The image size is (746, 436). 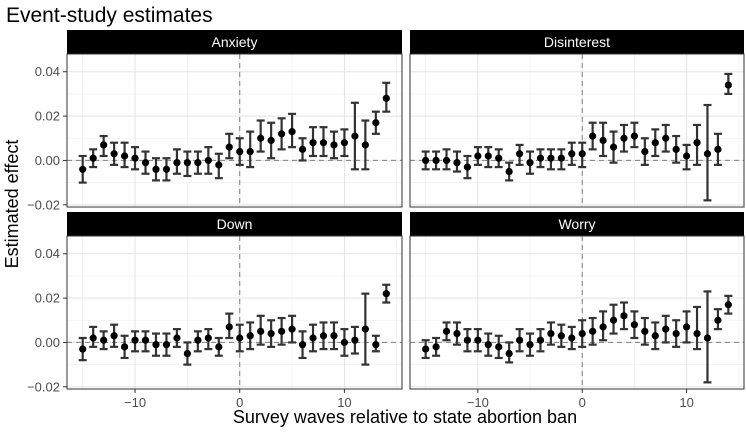 I want to click on facet-strip-disinterest, so click(x=577, y=42).